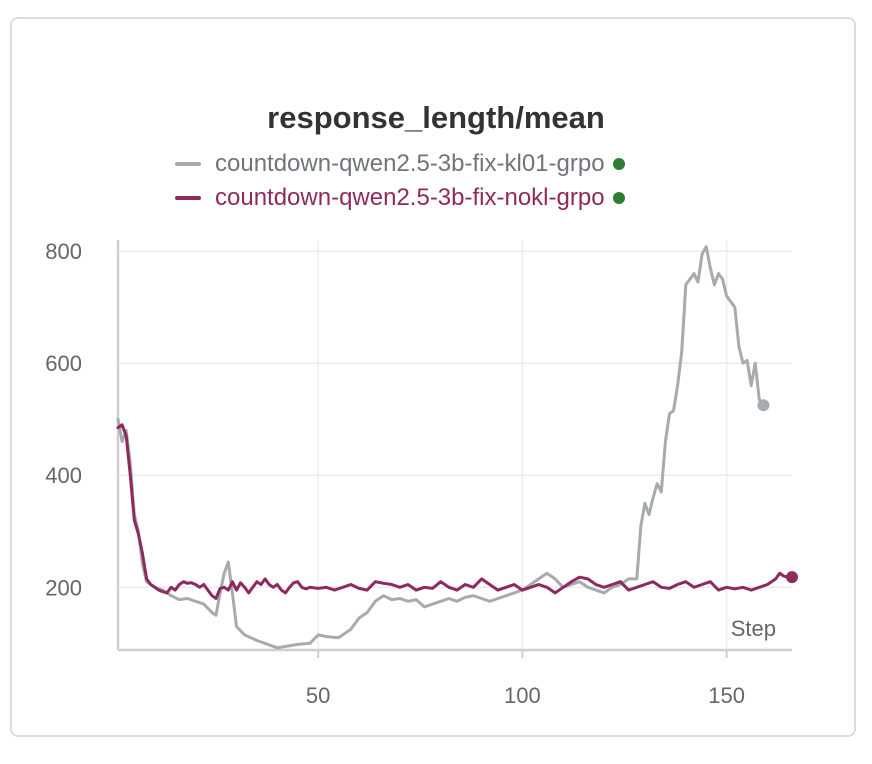 The image size is (872, 764). I want to click on y-tick-600: 600, so click(63, 363).